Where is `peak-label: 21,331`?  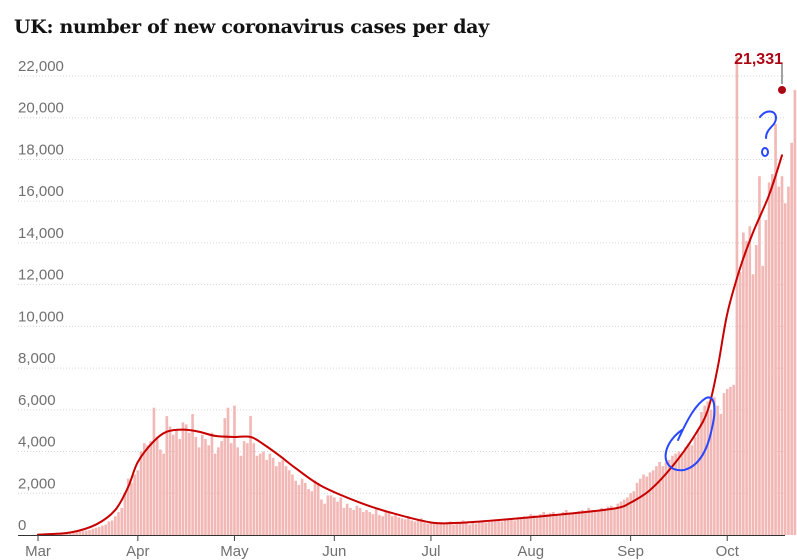 peak-label: 21,331 is located at coordinates (758, 59).